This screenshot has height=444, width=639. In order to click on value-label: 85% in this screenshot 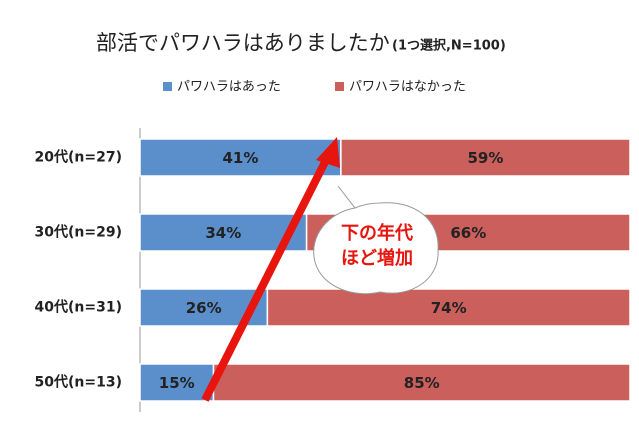, I will do `click(422, 383)`.